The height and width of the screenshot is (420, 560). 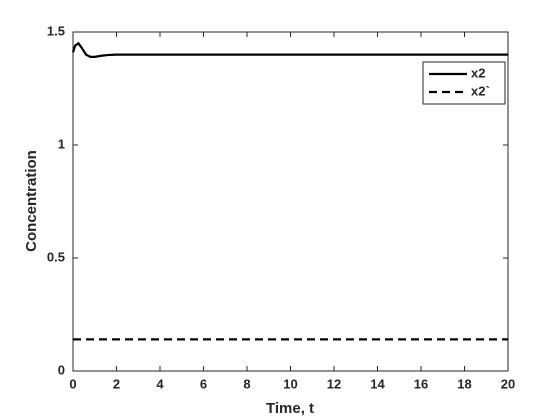 I want to click on y-tick-label: 1.5, so click(x=56, y=30).